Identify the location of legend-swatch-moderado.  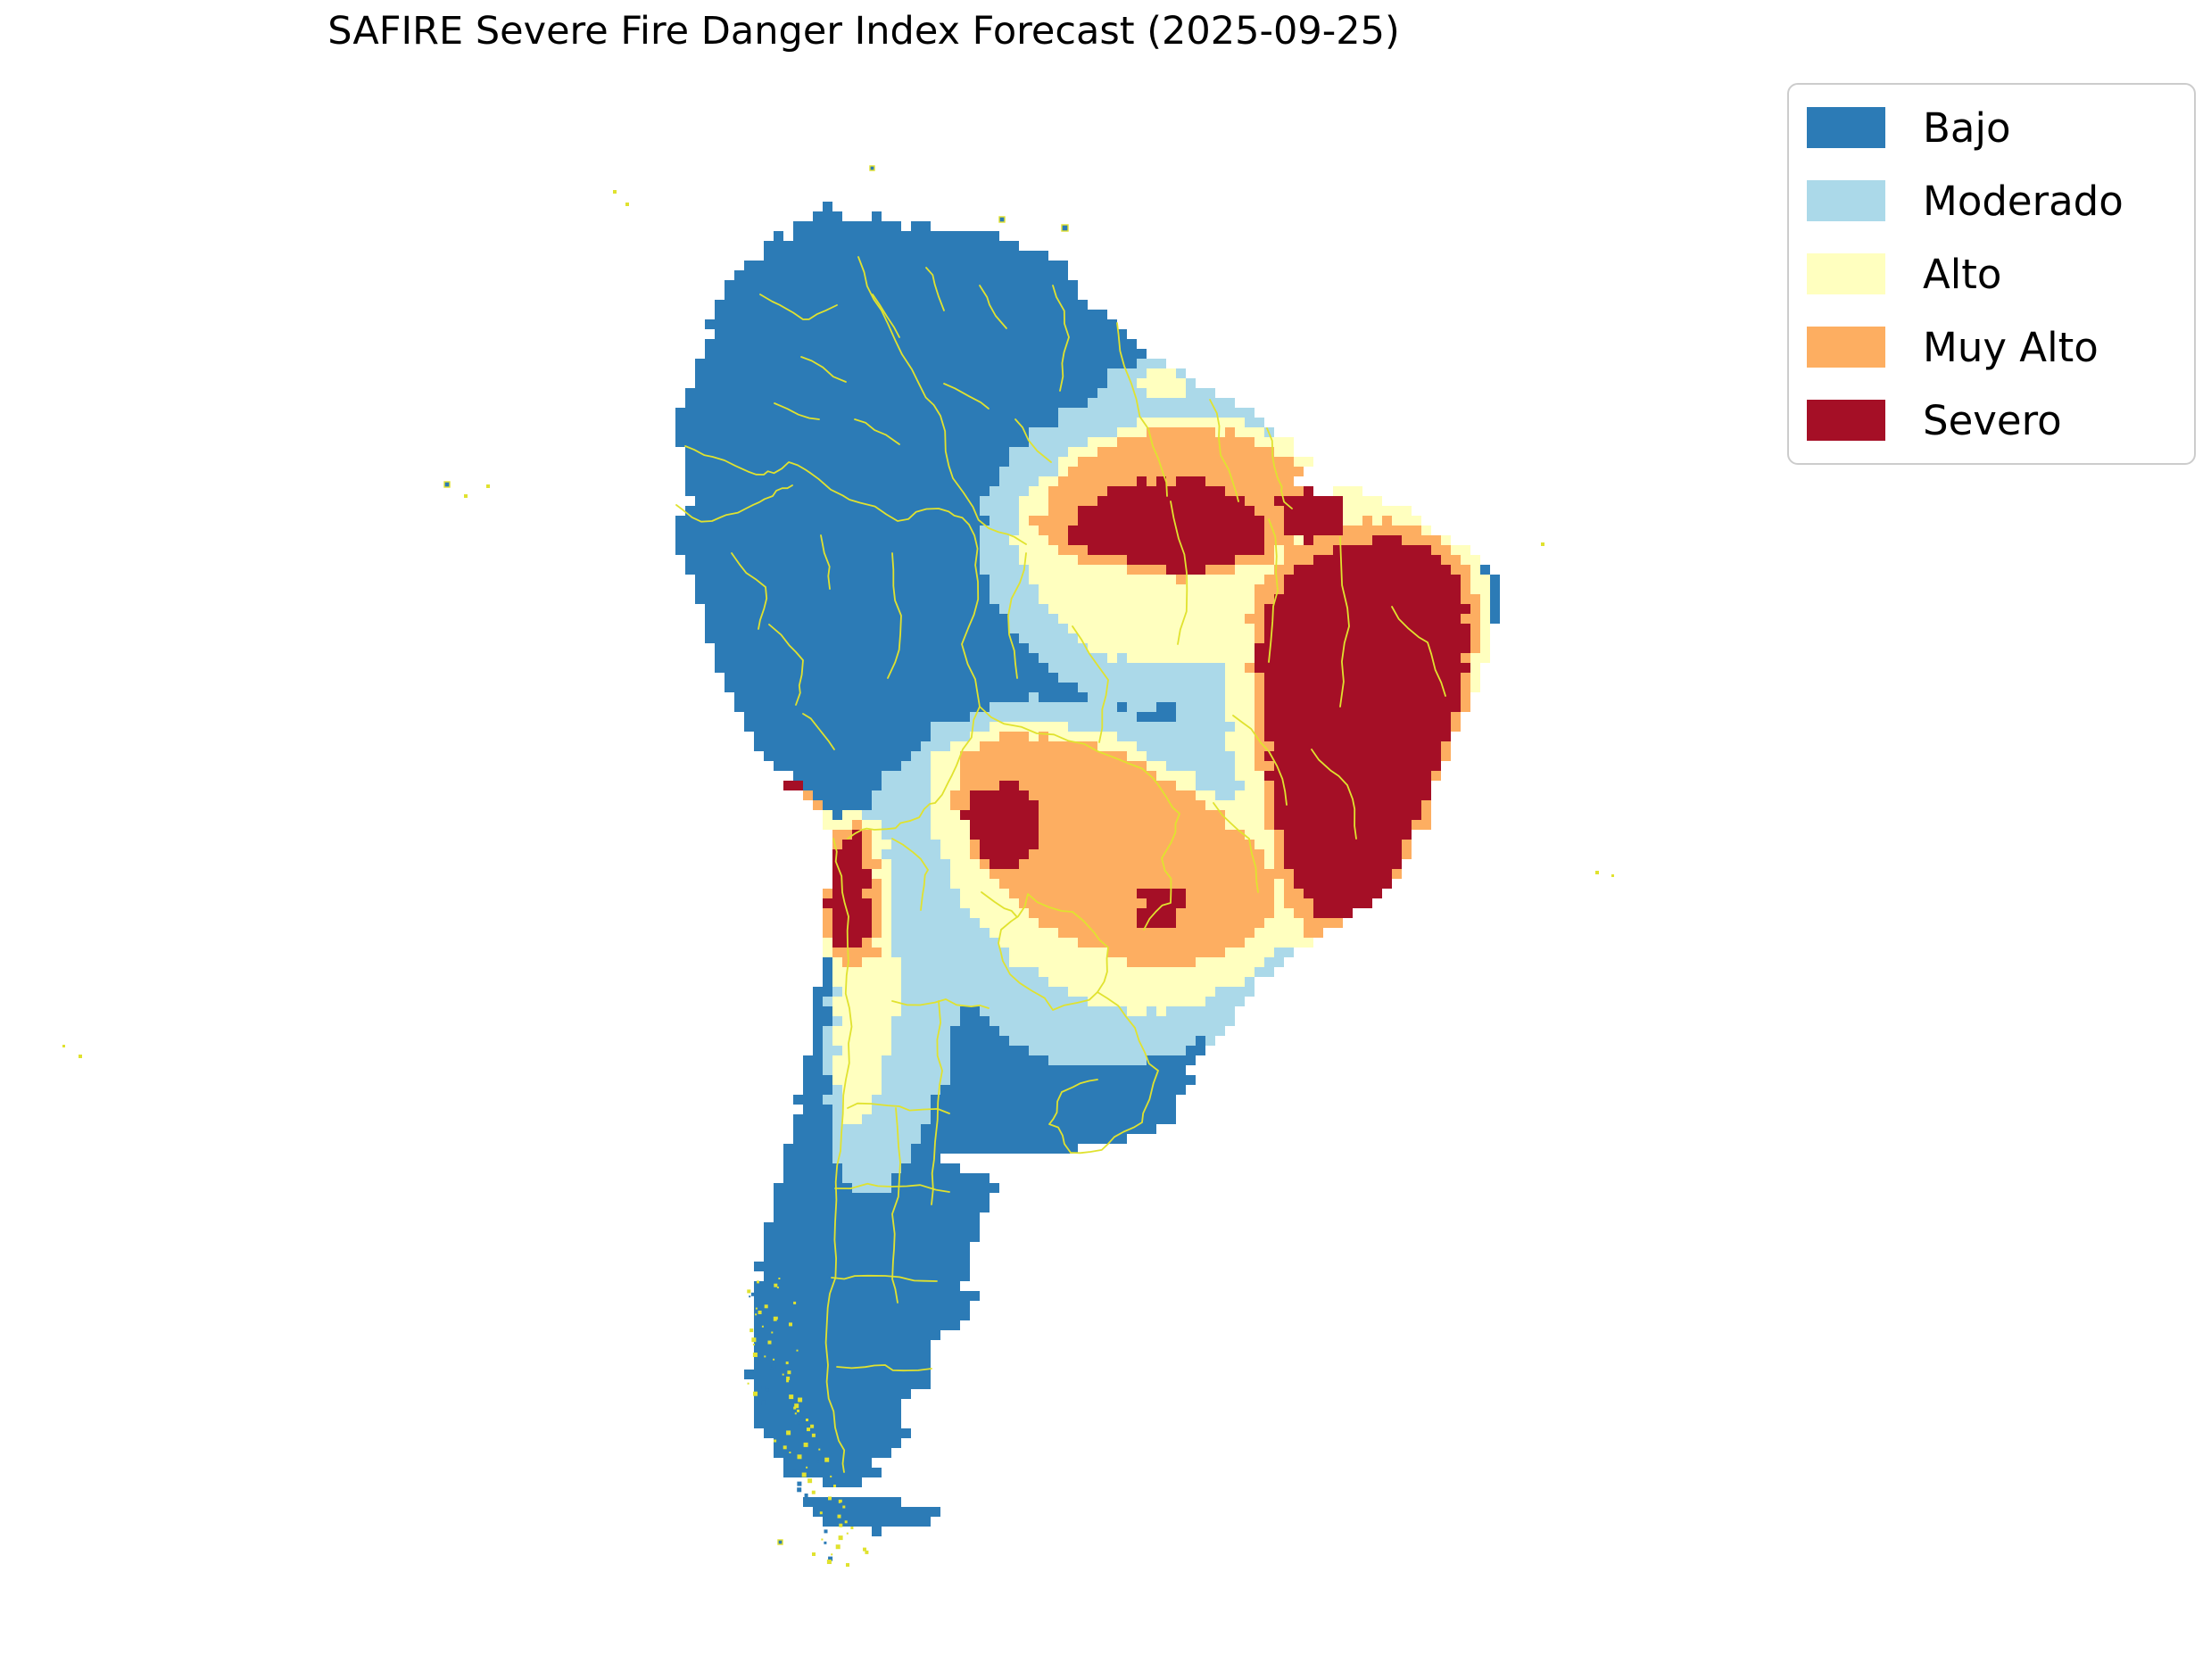
(1846, 200).